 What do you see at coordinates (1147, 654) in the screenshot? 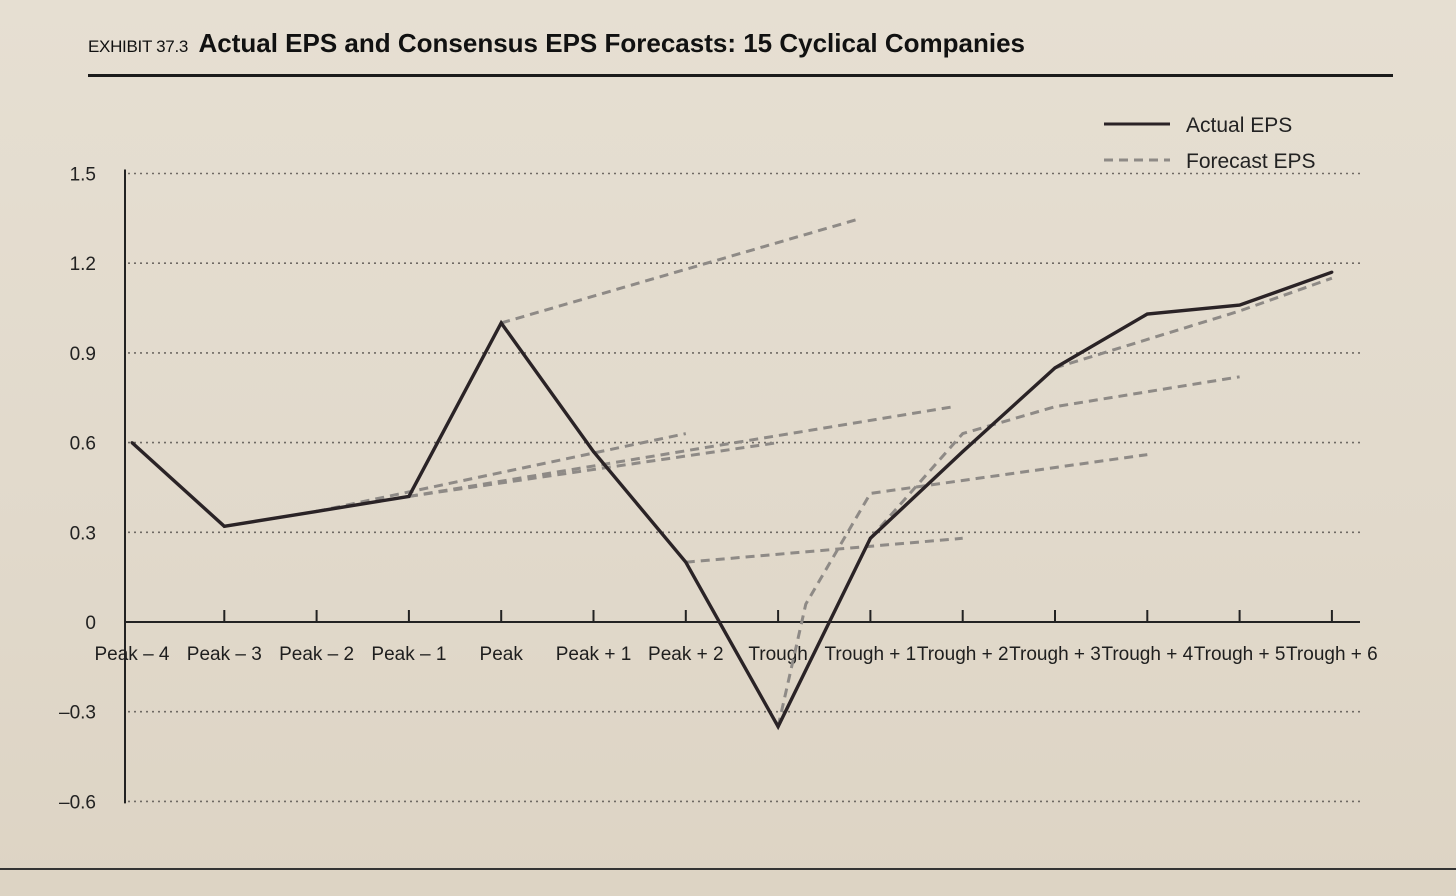
I see `x-tick-label: Trough + 4` at bounding box center [1147, 654].